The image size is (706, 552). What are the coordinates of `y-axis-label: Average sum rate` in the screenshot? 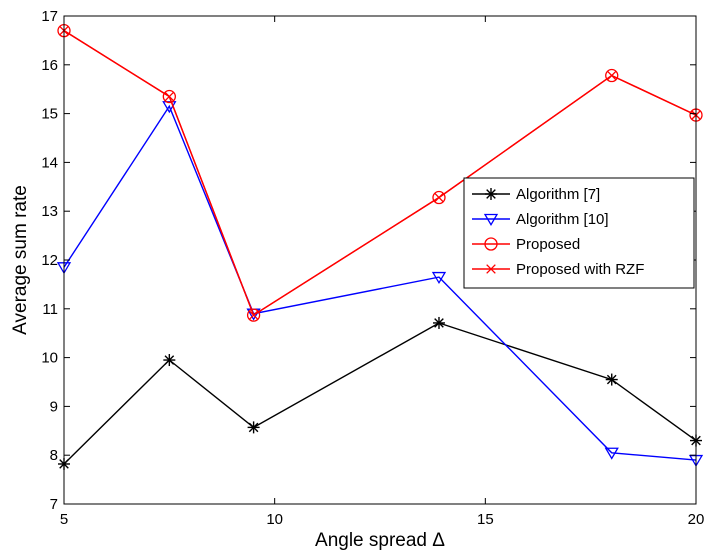 It's located at (20, 260).